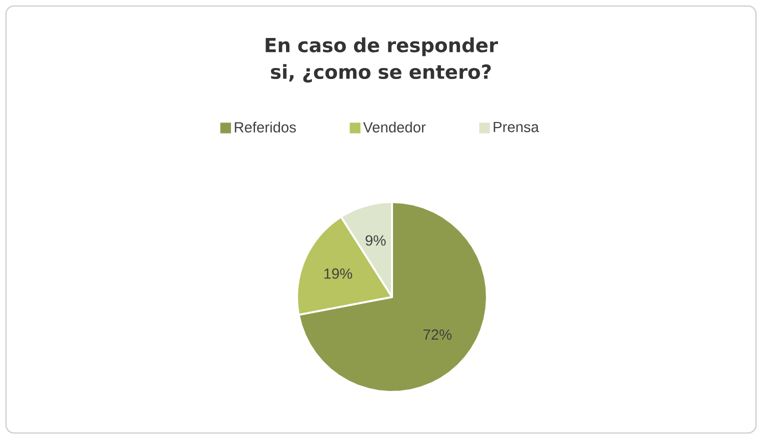 Image resolution: width=762 pixels, height=439 pixels. I want to click on legend-label: Referidos, so click(265, 127).